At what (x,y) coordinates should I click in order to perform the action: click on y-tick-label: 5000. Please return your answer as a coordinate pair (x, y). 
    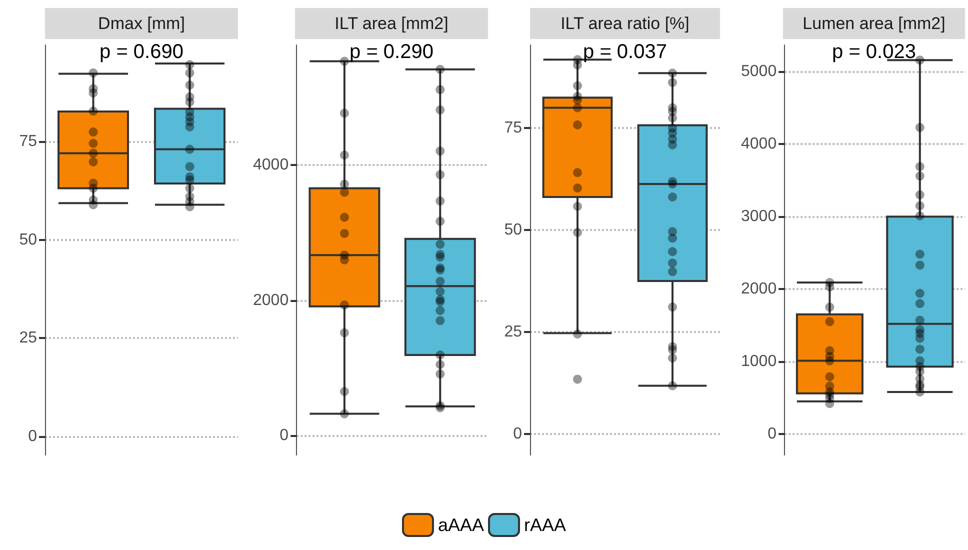
    Looking at the image, I should click on (759, 71).